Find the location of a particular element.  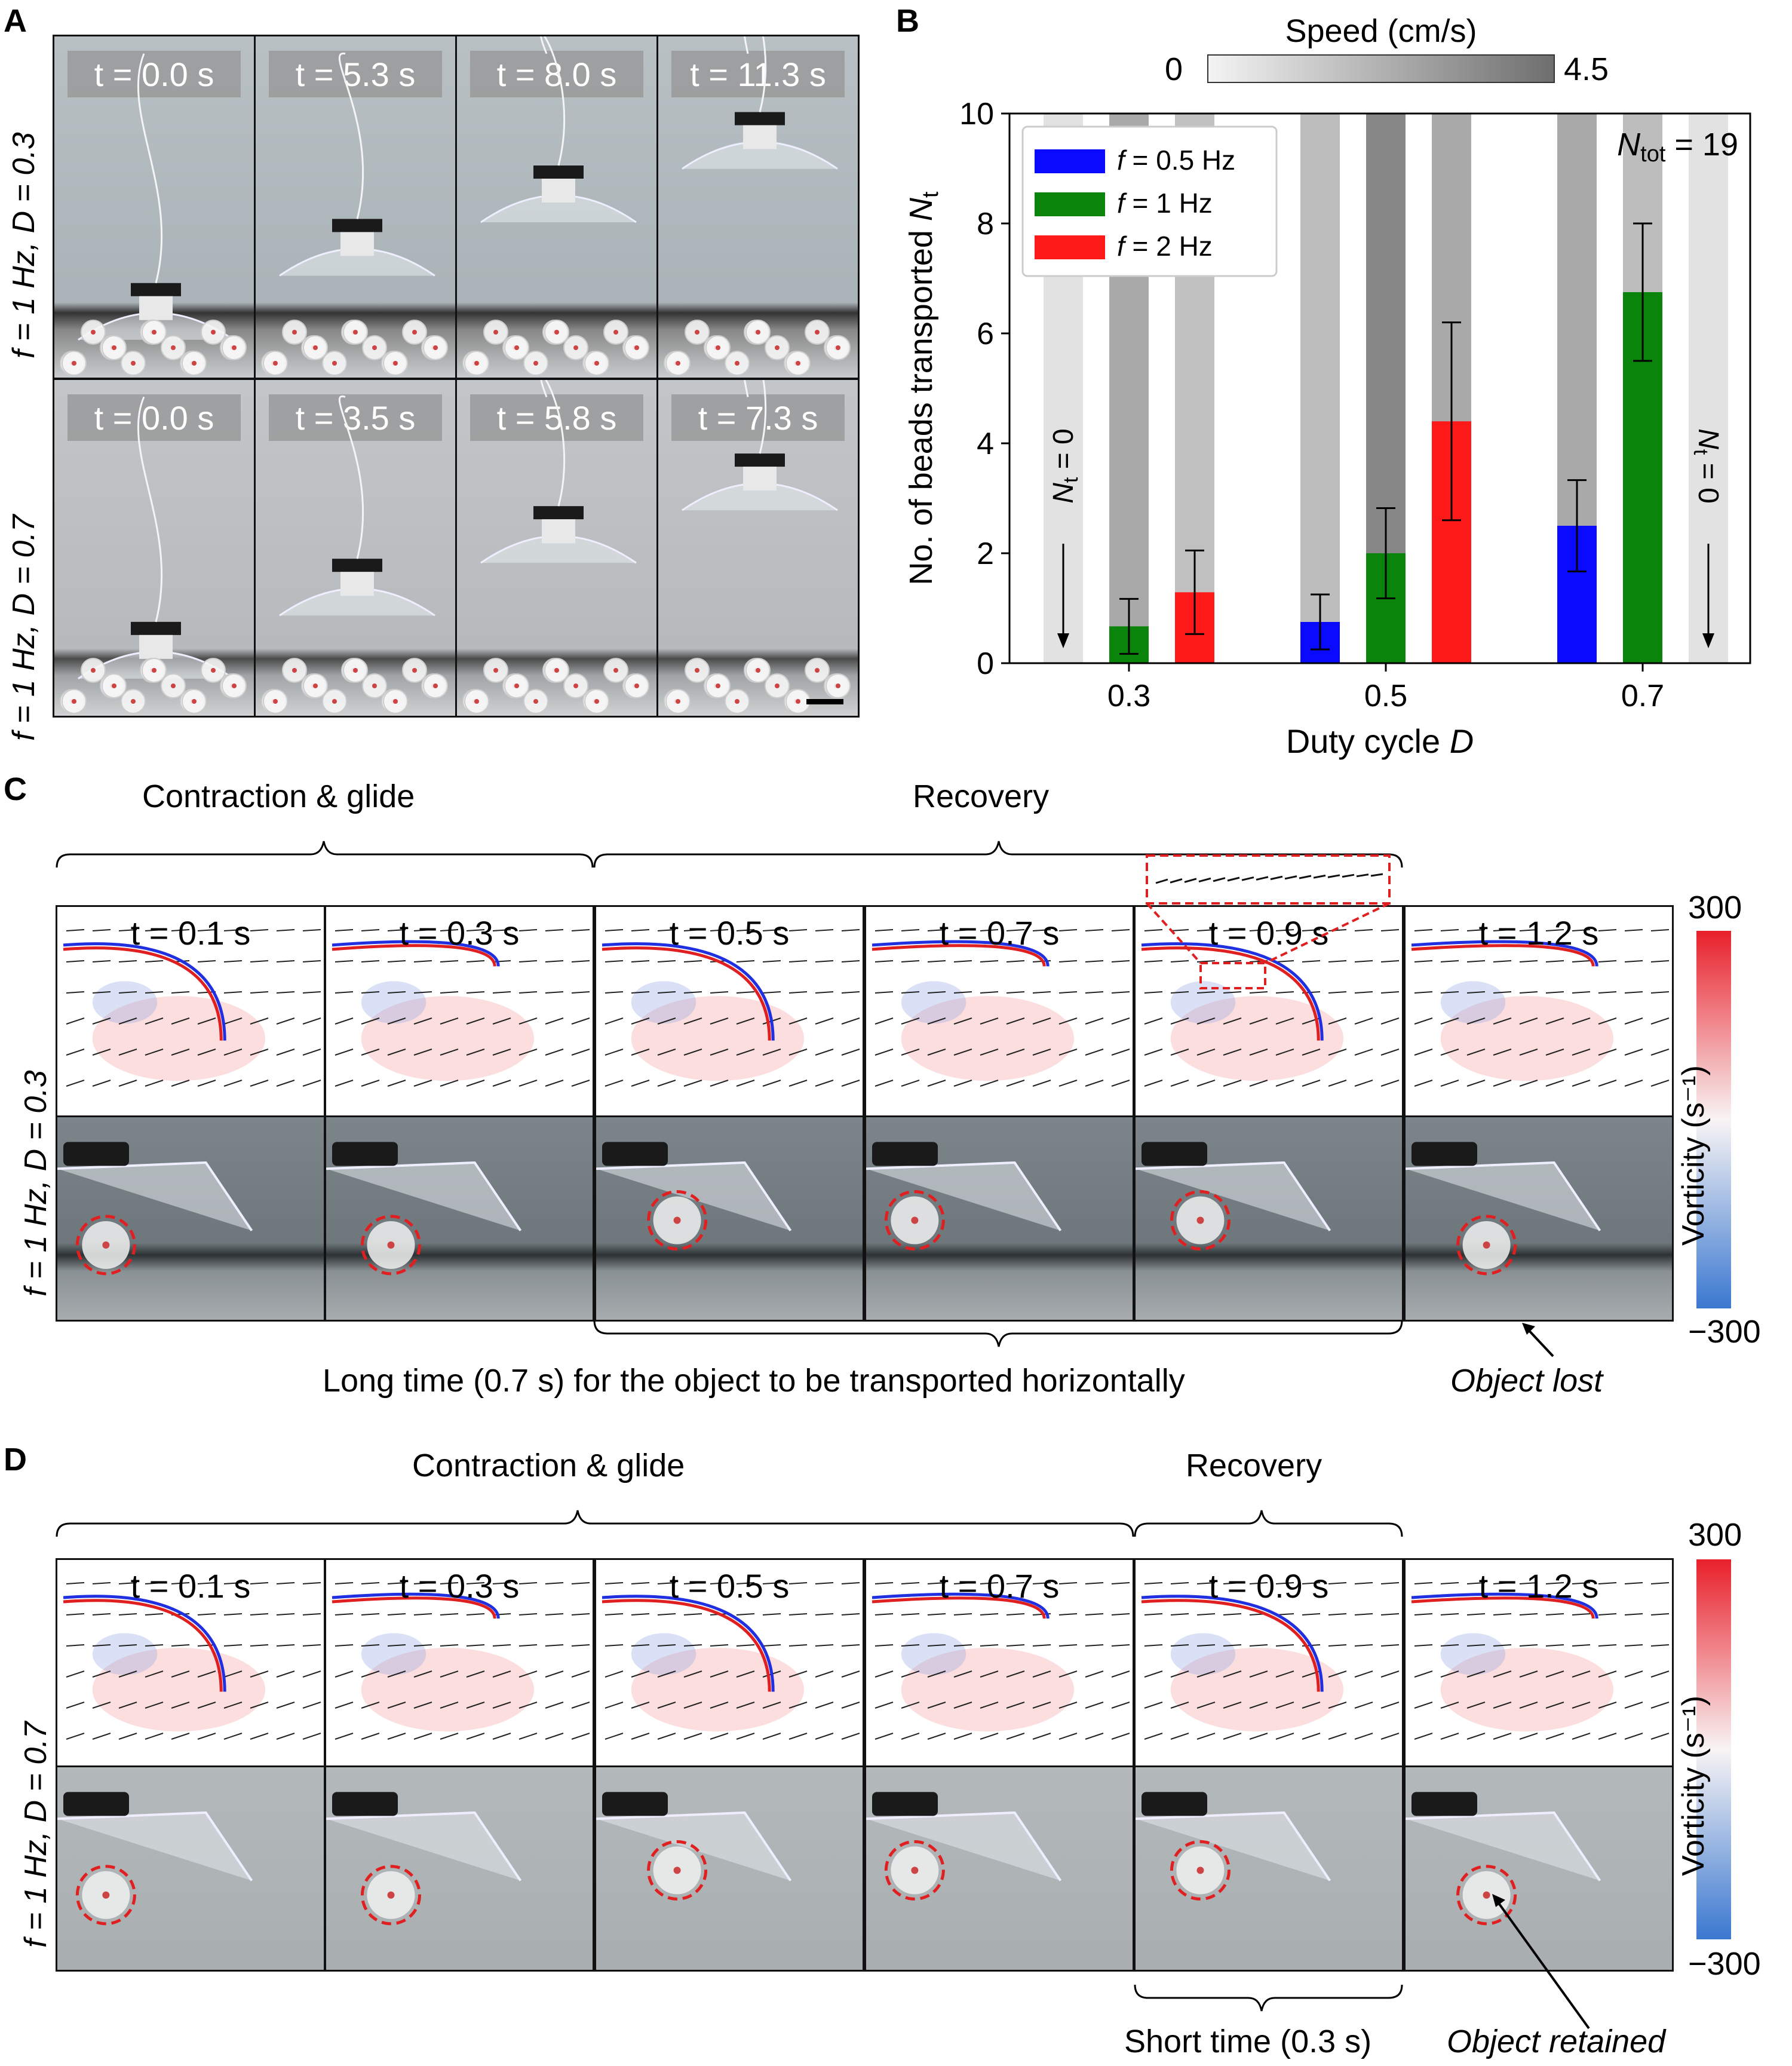

panel-d-colorbar-min: −300 is located at coordinates (1724, 1964).